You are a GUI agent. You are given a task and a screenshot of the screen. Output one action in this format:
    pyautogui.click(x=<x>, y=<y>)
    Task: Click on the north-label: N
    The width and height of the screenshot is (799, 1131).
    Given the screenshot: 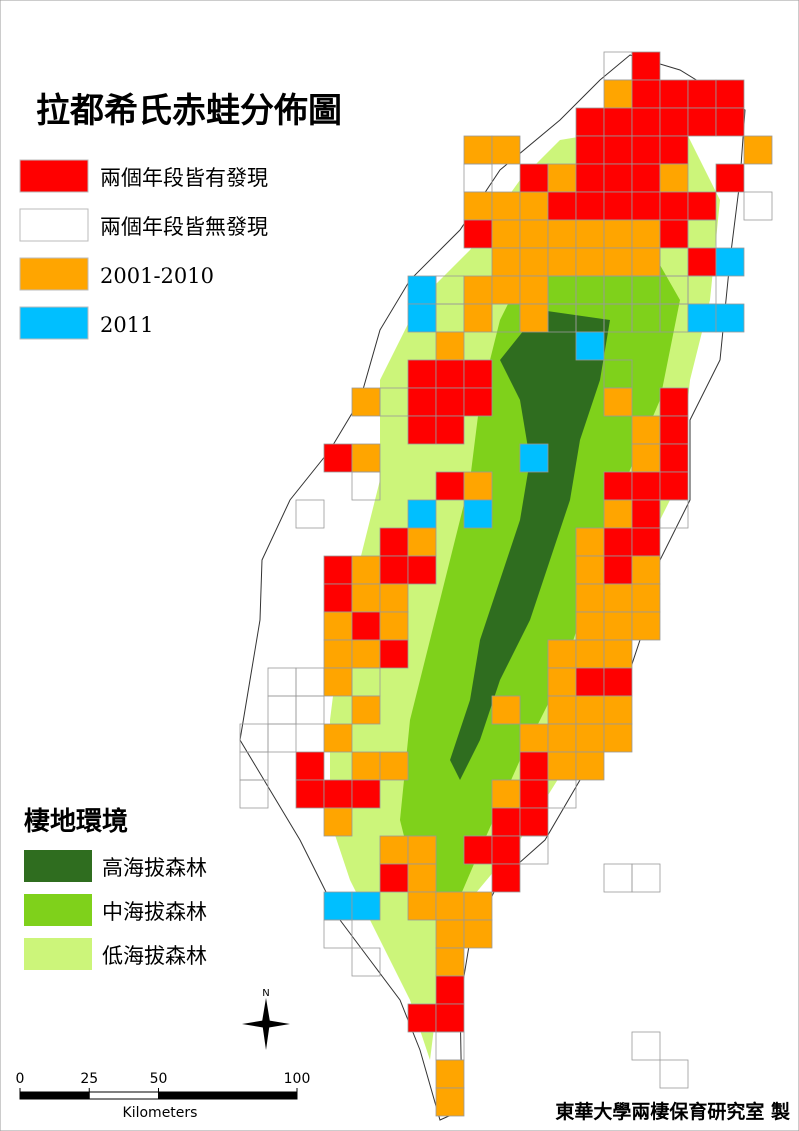 What is the action you would take?
    pyautogui.click(x=265, y=993)
    